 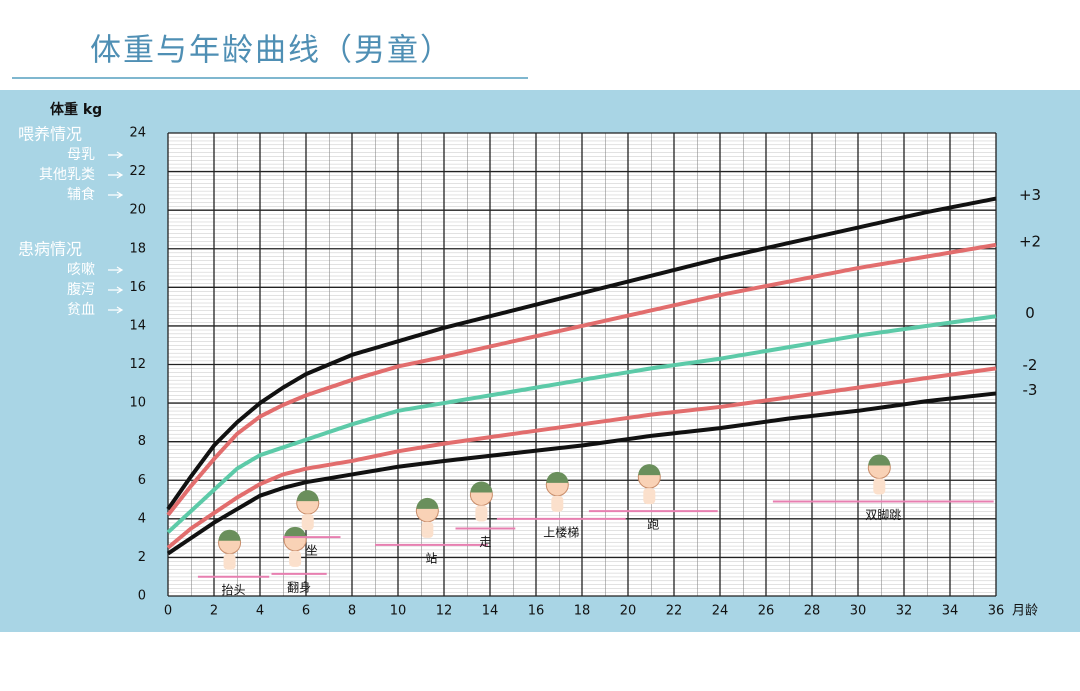 I want to click on milestone-label: 走, so click(x=485, y=542).